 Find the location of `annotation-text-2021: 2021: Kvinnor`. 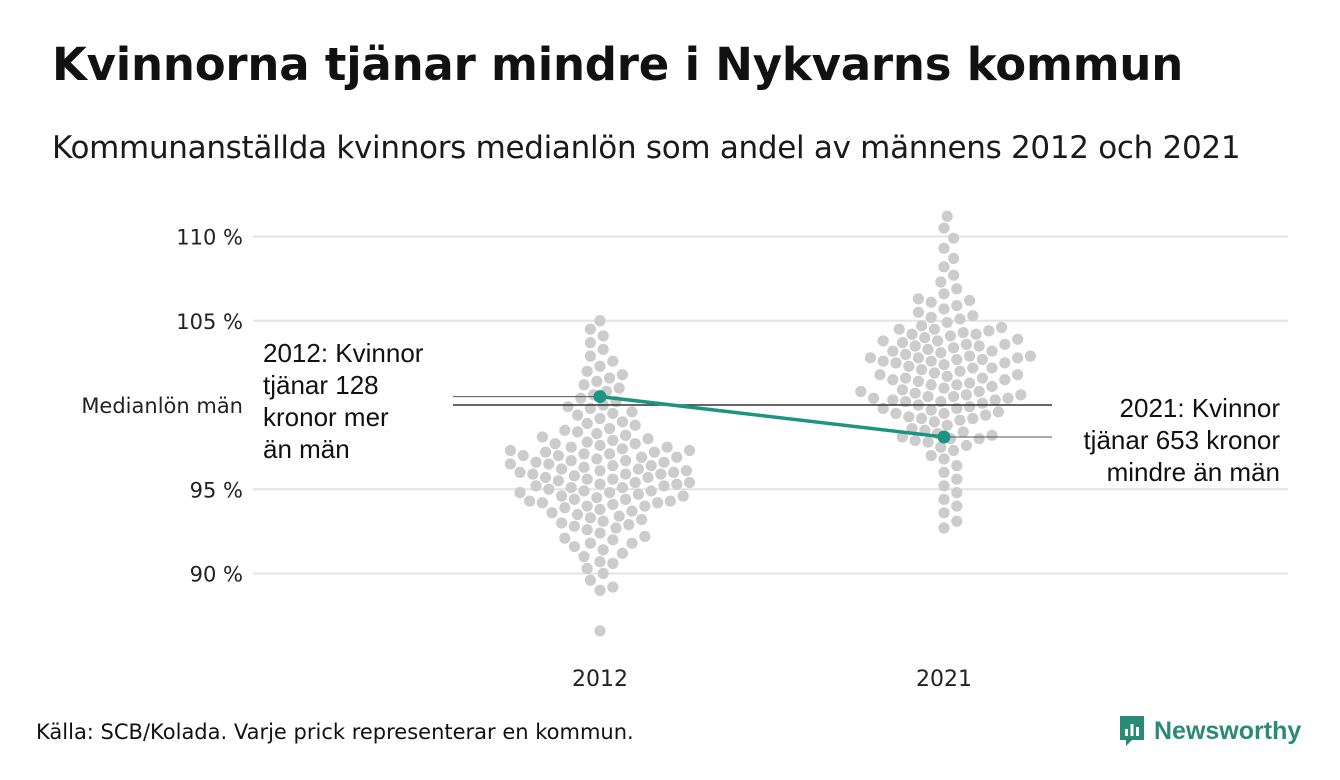

annotation-text-2021: 2021: Kvinnor is located at coordinates (1200, 408).